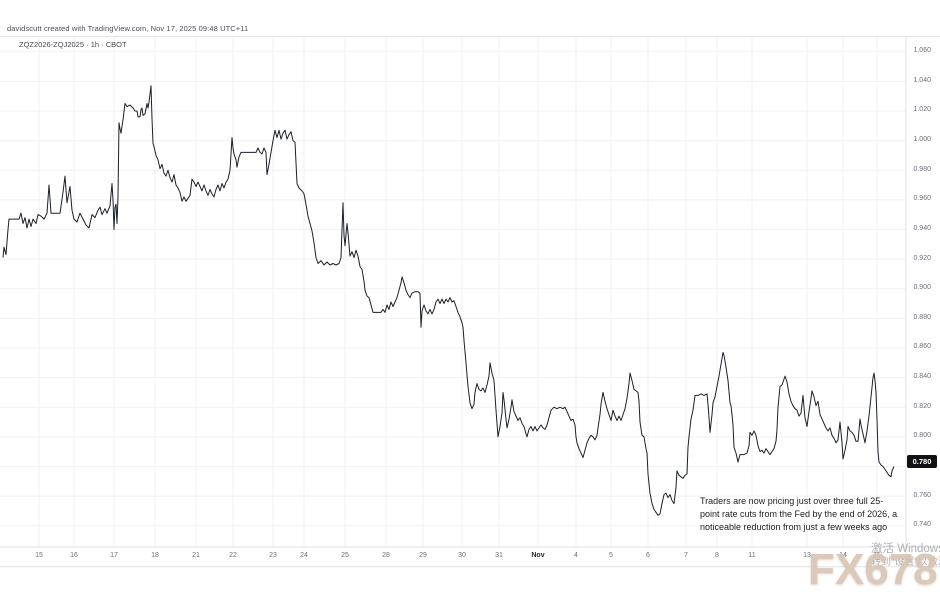 The width and height of the screenshot is (940, 600). Describe the element at coordinates (73, 44) in the screenshot. I see `symbol-legend: ZQZ2026-ZQJ2025 · 1h · CBOT` at that location.